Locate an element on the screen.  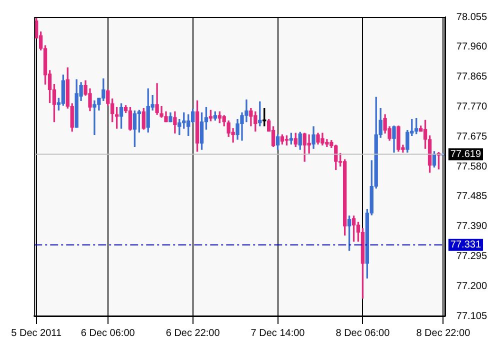
x-tick-label: 5 Dec 2011 is located at coordinates (36, 333).